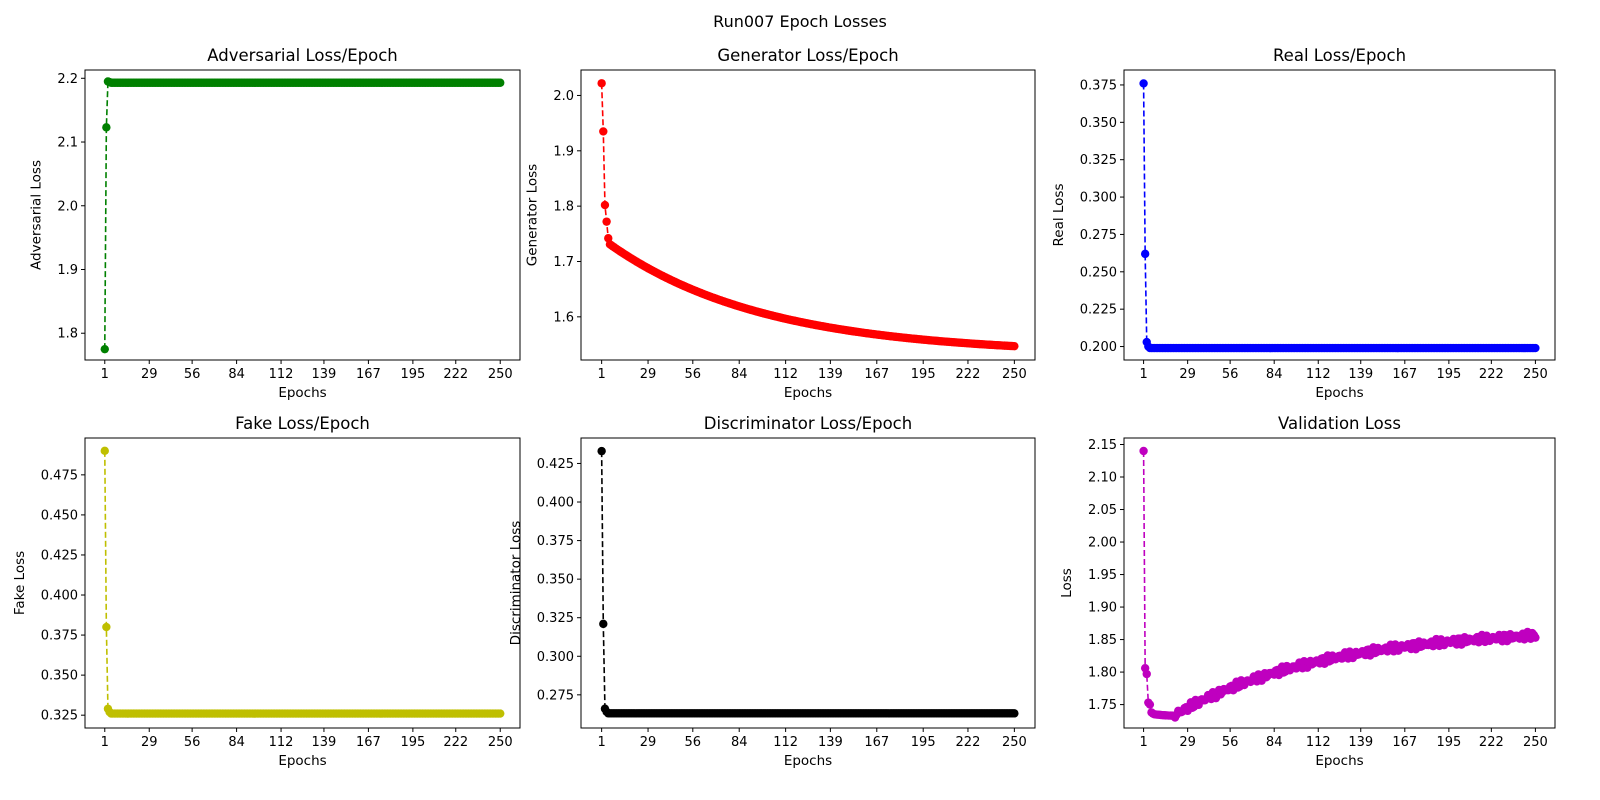 The image size is (1600, 800). Describe the element at coordinates (1098, 347) in the screenshot. I see `y-tick-label: 0.200` at that location.